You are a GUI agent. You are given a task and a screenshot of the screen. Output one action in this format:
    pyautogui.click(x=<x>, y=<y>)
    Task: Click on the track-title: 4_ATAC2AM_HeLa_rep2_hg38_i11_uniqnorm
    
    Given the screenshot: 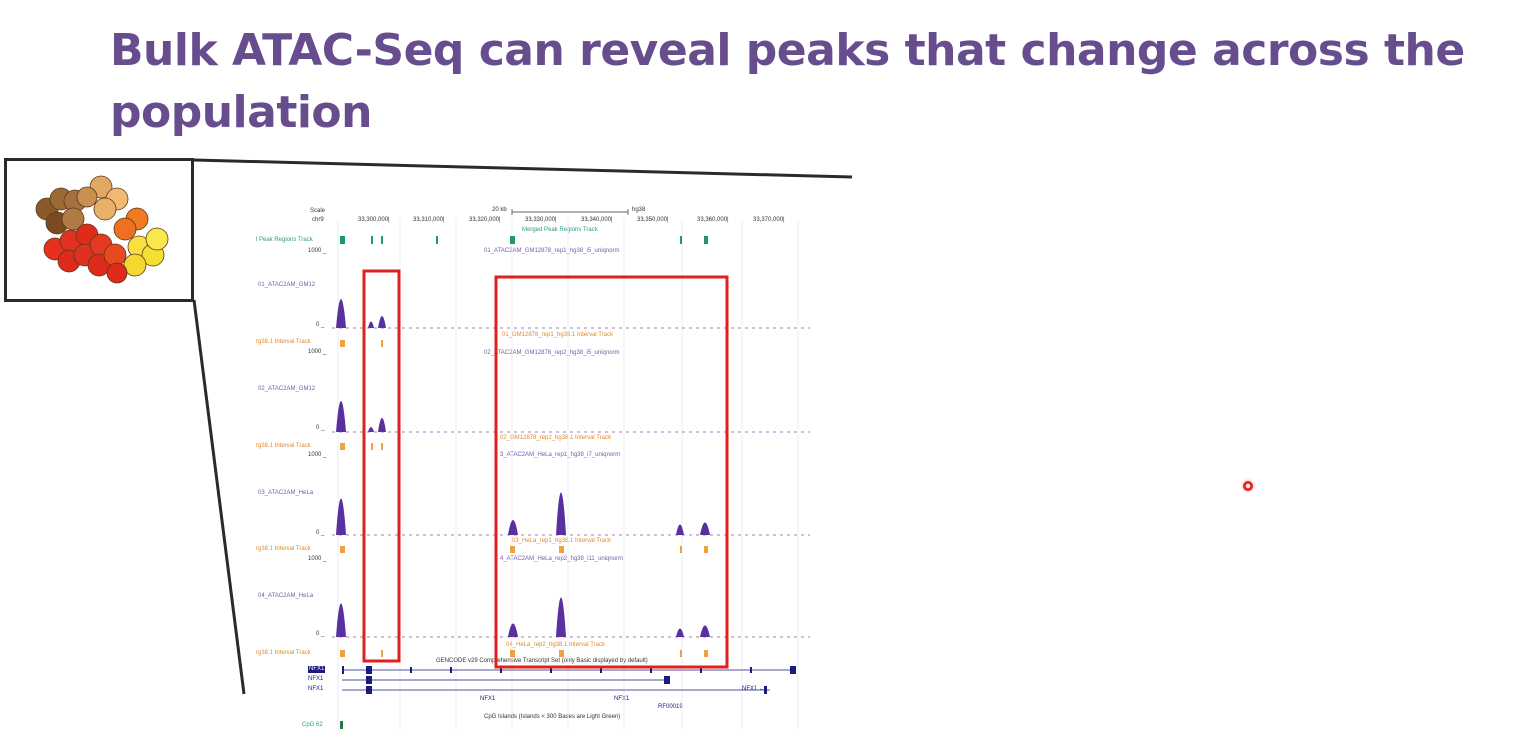 What is the action you would take?
    pyautogui.click(x=562, y=559)
    